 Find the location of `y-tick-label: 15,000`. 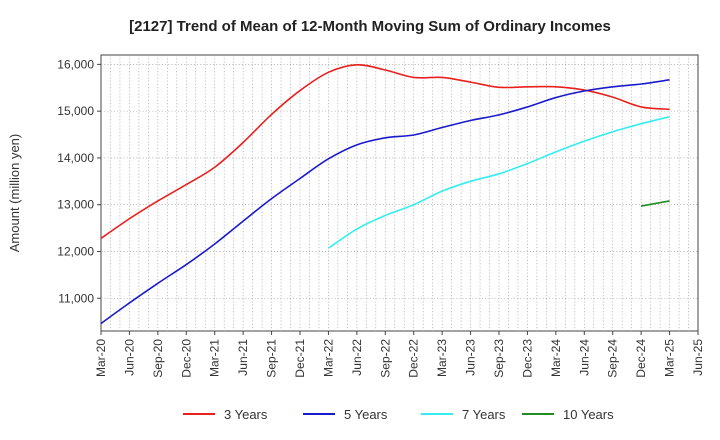

y-tick-label: 15,000 is located at coordinates (75, 111).